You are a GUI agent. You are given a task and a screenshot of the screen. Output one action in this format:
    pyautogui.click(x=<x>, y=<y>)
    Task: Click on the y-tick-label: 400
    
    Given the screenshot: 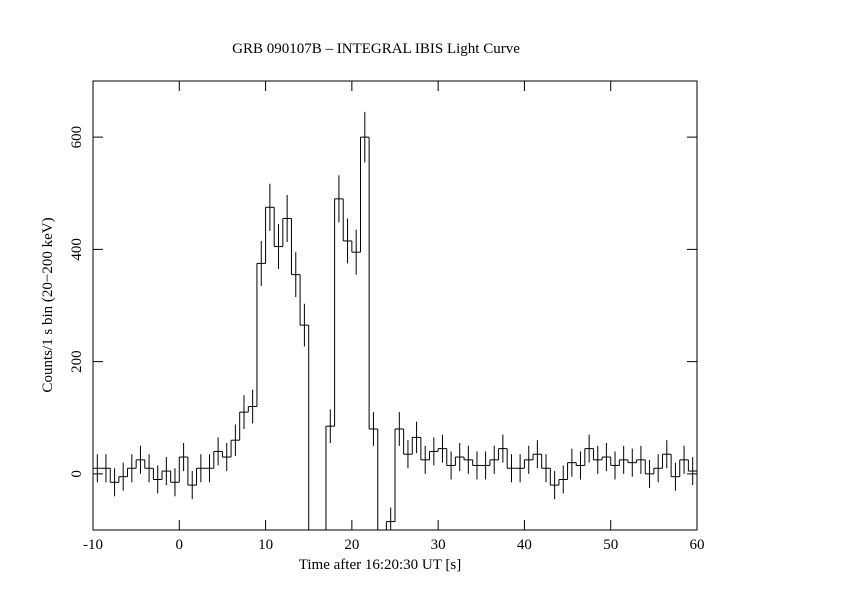 What is the action you would take?
    pyautogui.click(x=77, y=249)
    